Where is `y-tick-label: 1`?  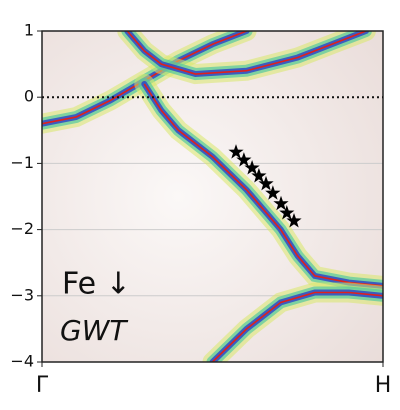 y-tick-label: 1 is located at coordinates (29, 30).